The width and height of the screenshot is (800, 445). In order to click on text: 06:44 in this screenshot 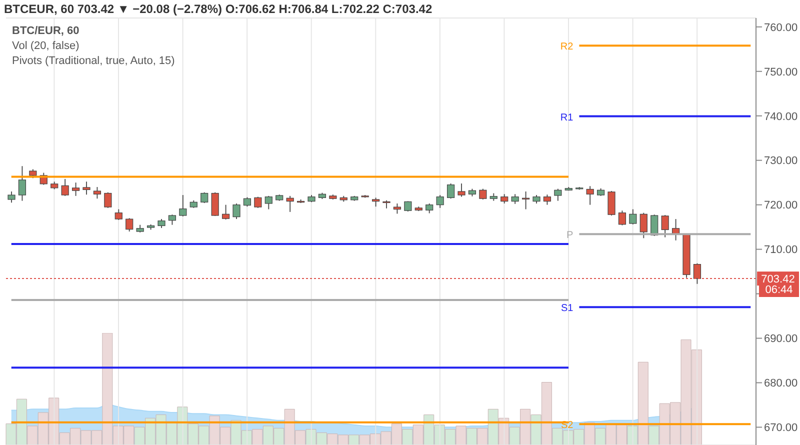, I will do `click(779, 290)`.